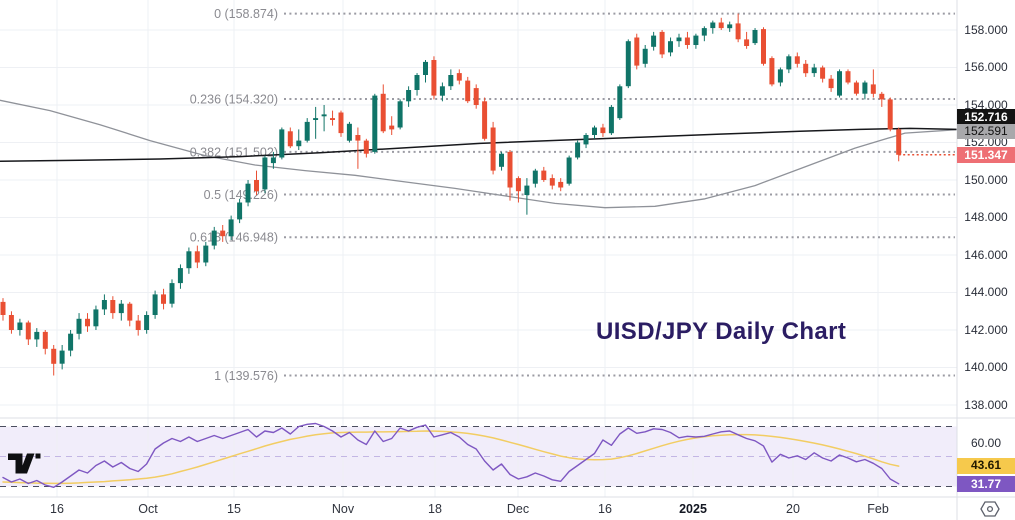  What do you see at coordinates (518, 509) in the screenshot?
I see `time-axis-label: Dec` at bounding box center [518, 509].